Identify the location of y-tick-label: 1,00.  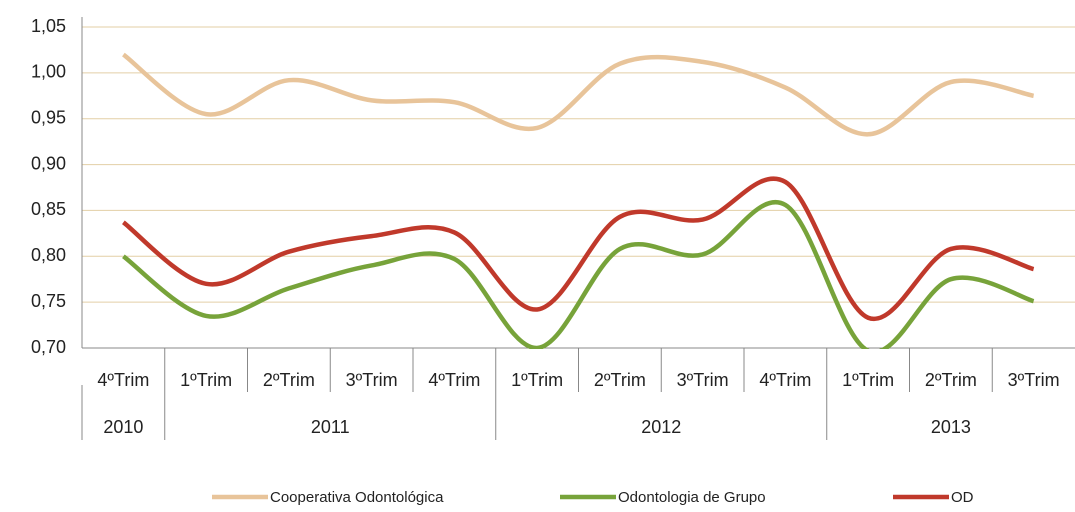
(48, 72).